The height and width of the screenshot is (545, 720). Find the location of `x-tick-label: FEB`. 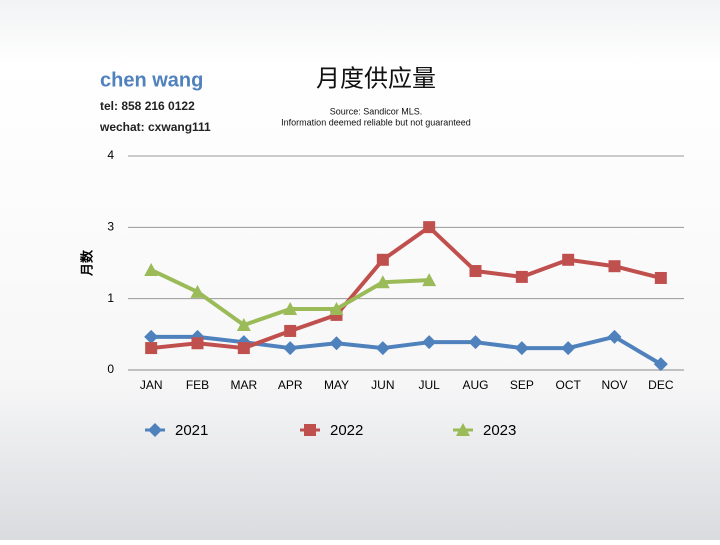

x-tick-label: FEB is located at coordinates (197, 385).